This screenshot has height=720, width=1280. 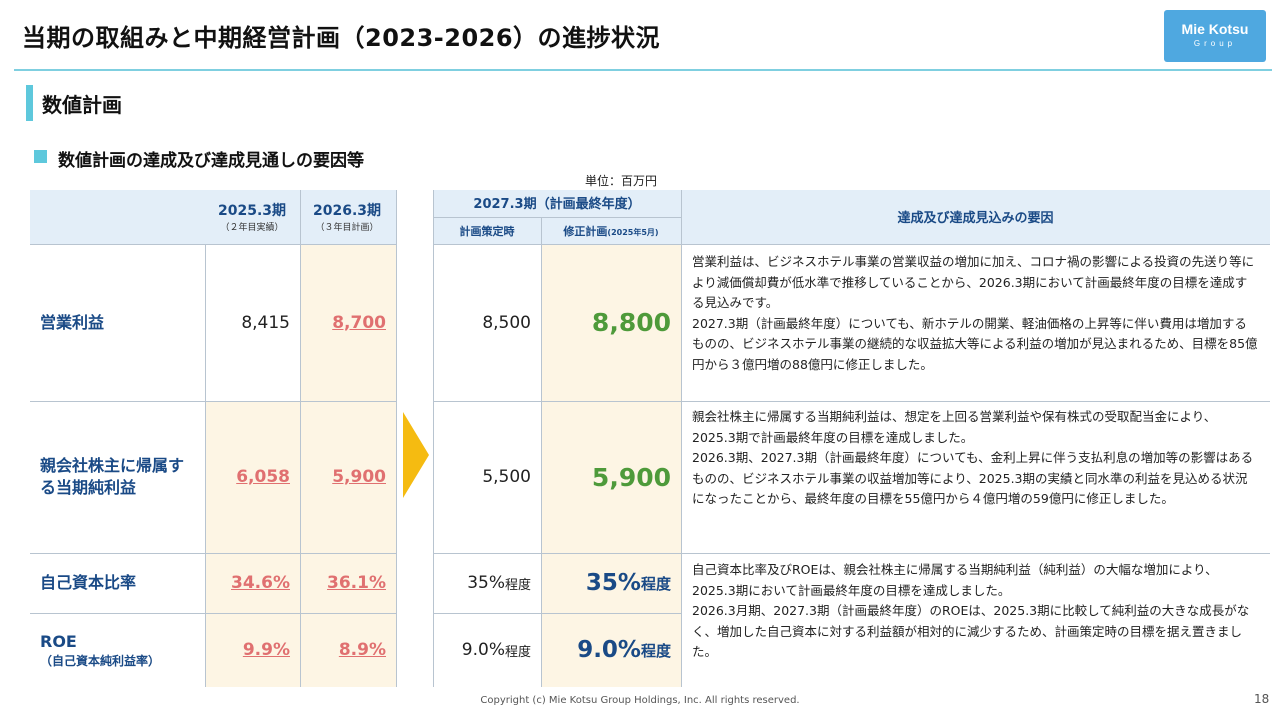 What do you see at coordinates (621, 181) in the screenshot?
I see `unit-label: 単位：百万円` at bounding box center [621, 181].